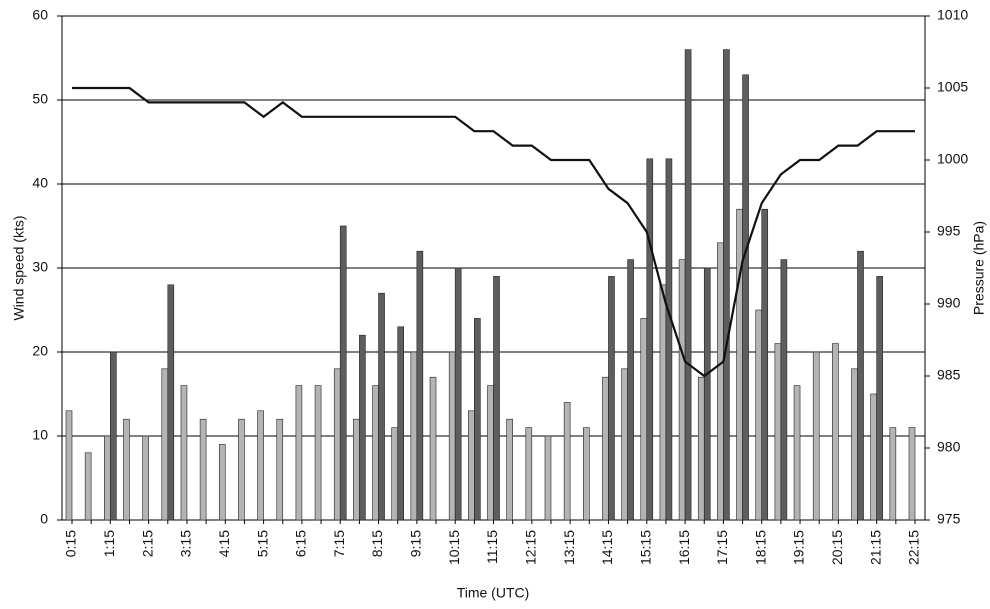 Image resolution: width=990 pixels, height=609 pixels. What do you see at coordinates (569, 547) in the screenshot?
I see `x-tick-label: 13:15` at bounding box center [569, 547].